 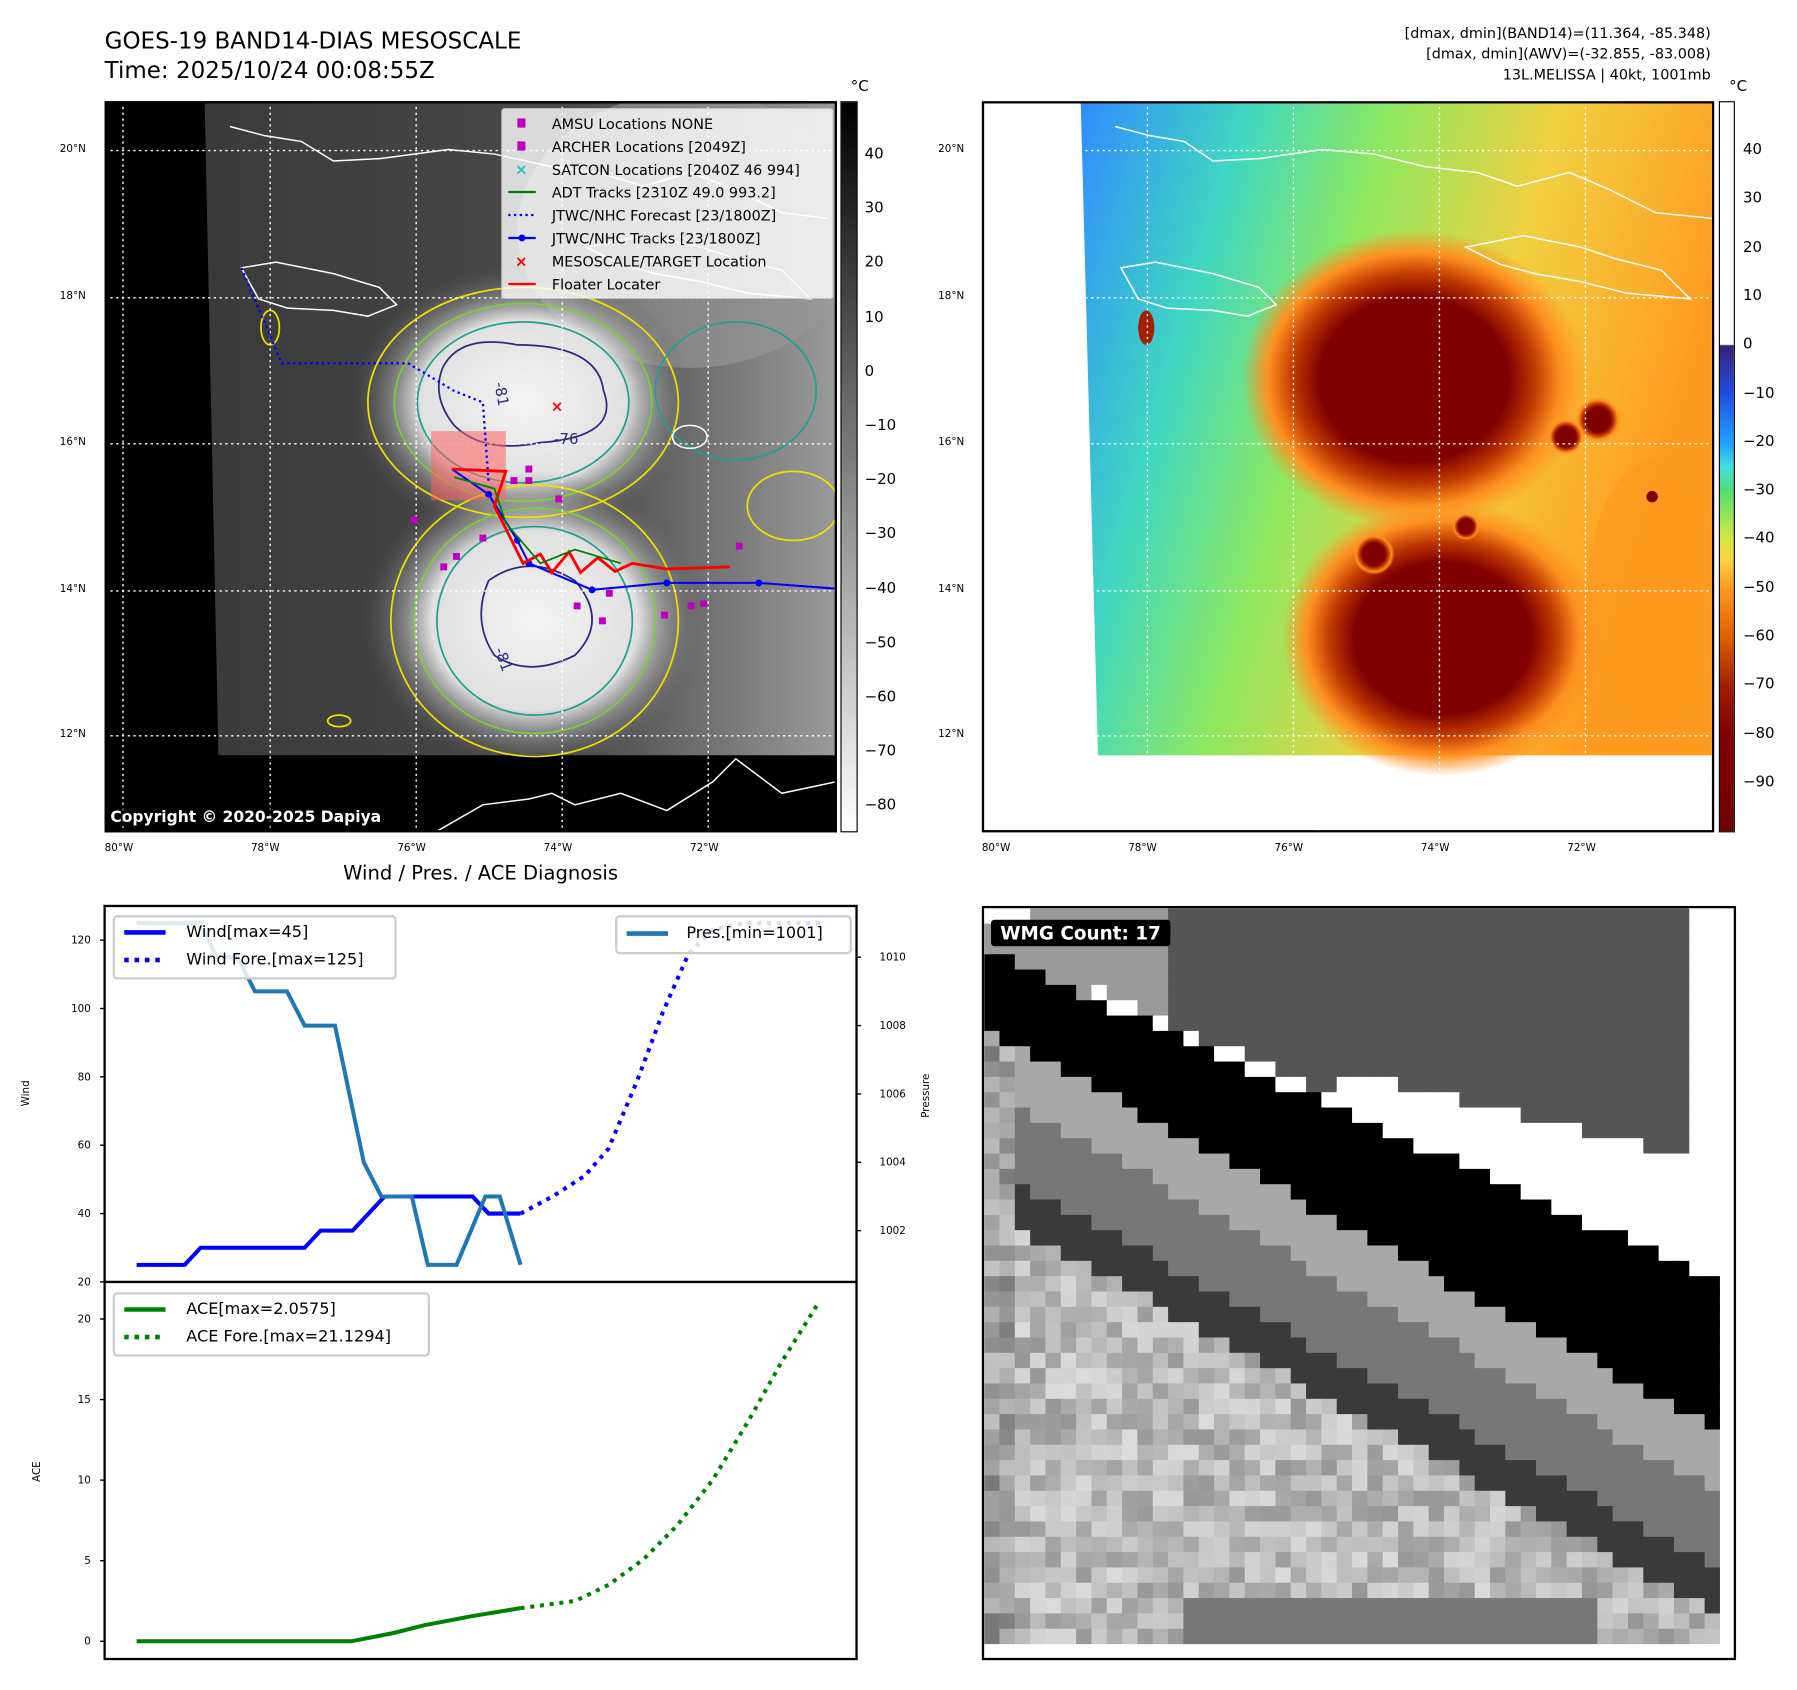 I want to click on contour-label: -81, so click(x=501, y=393).